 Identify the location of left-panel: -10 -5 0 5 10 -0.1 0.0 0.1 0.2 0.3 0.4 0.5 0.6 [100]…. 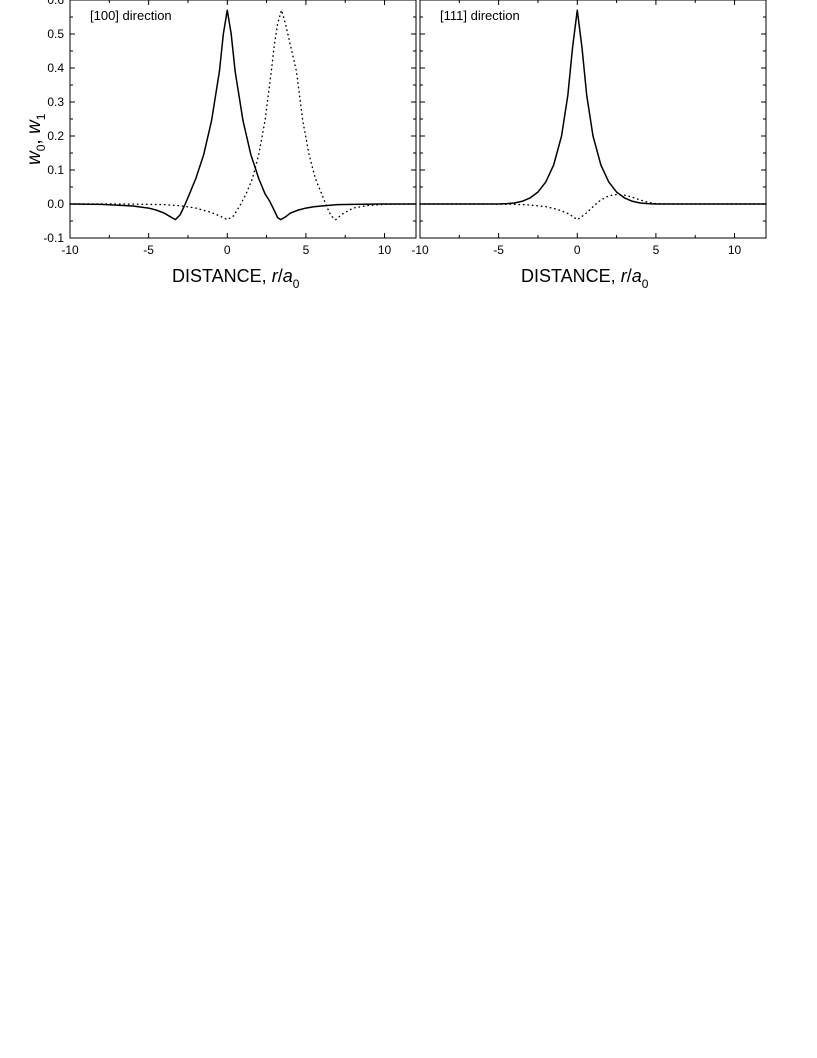
(220, 145).